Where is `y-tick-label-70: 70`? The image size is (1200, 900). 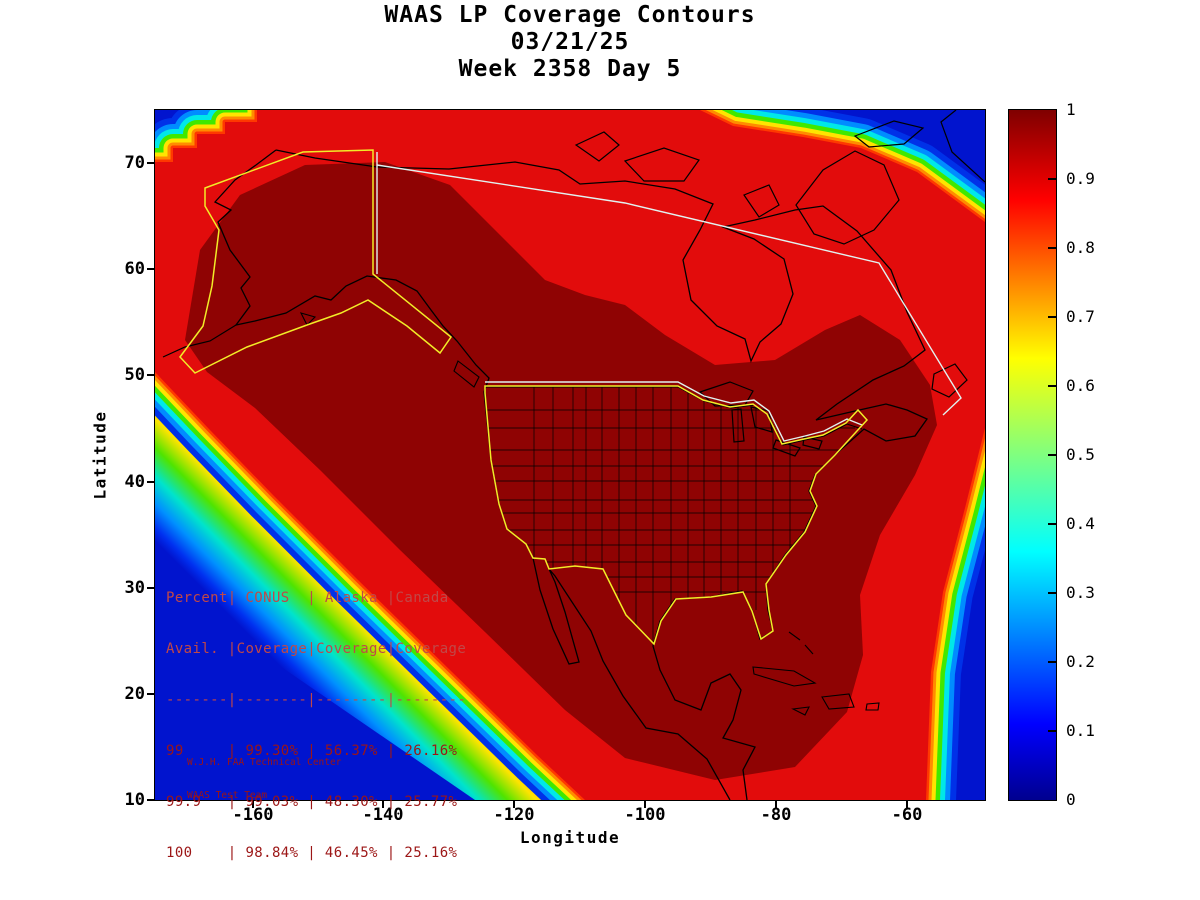 y-tick-label-70: 70 is located at coordinates (134, 163).